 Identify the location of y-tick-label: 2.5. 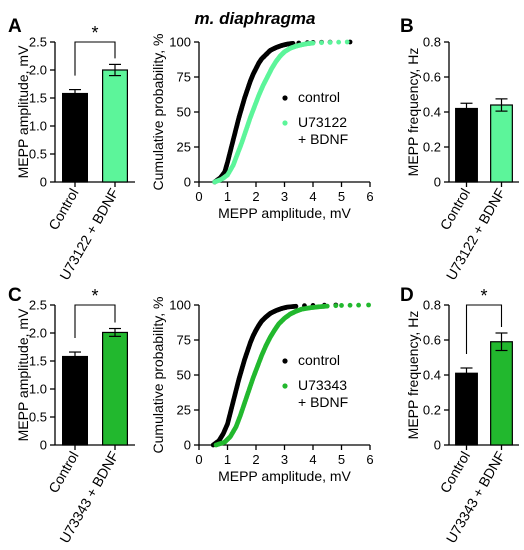
(38, 42).